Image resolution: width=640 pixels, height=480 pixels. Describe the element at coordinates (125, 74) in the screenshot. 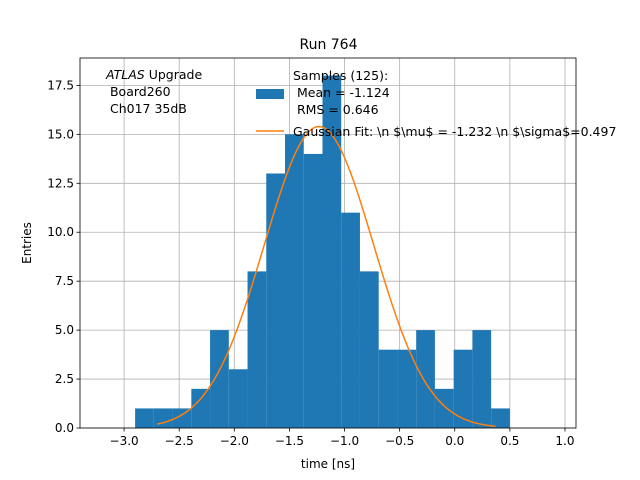

I see `annotation-atlas: ATLAS` at that location.